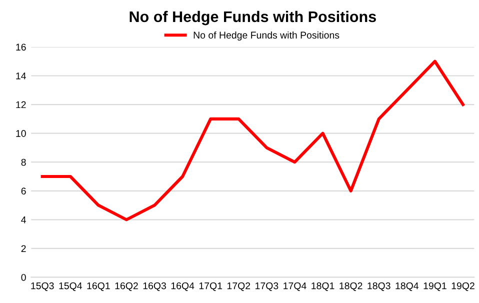  Describe the element at coordinates (154, 286) in the screenshot. I see `x-tick-label: 16Q3` at that location.